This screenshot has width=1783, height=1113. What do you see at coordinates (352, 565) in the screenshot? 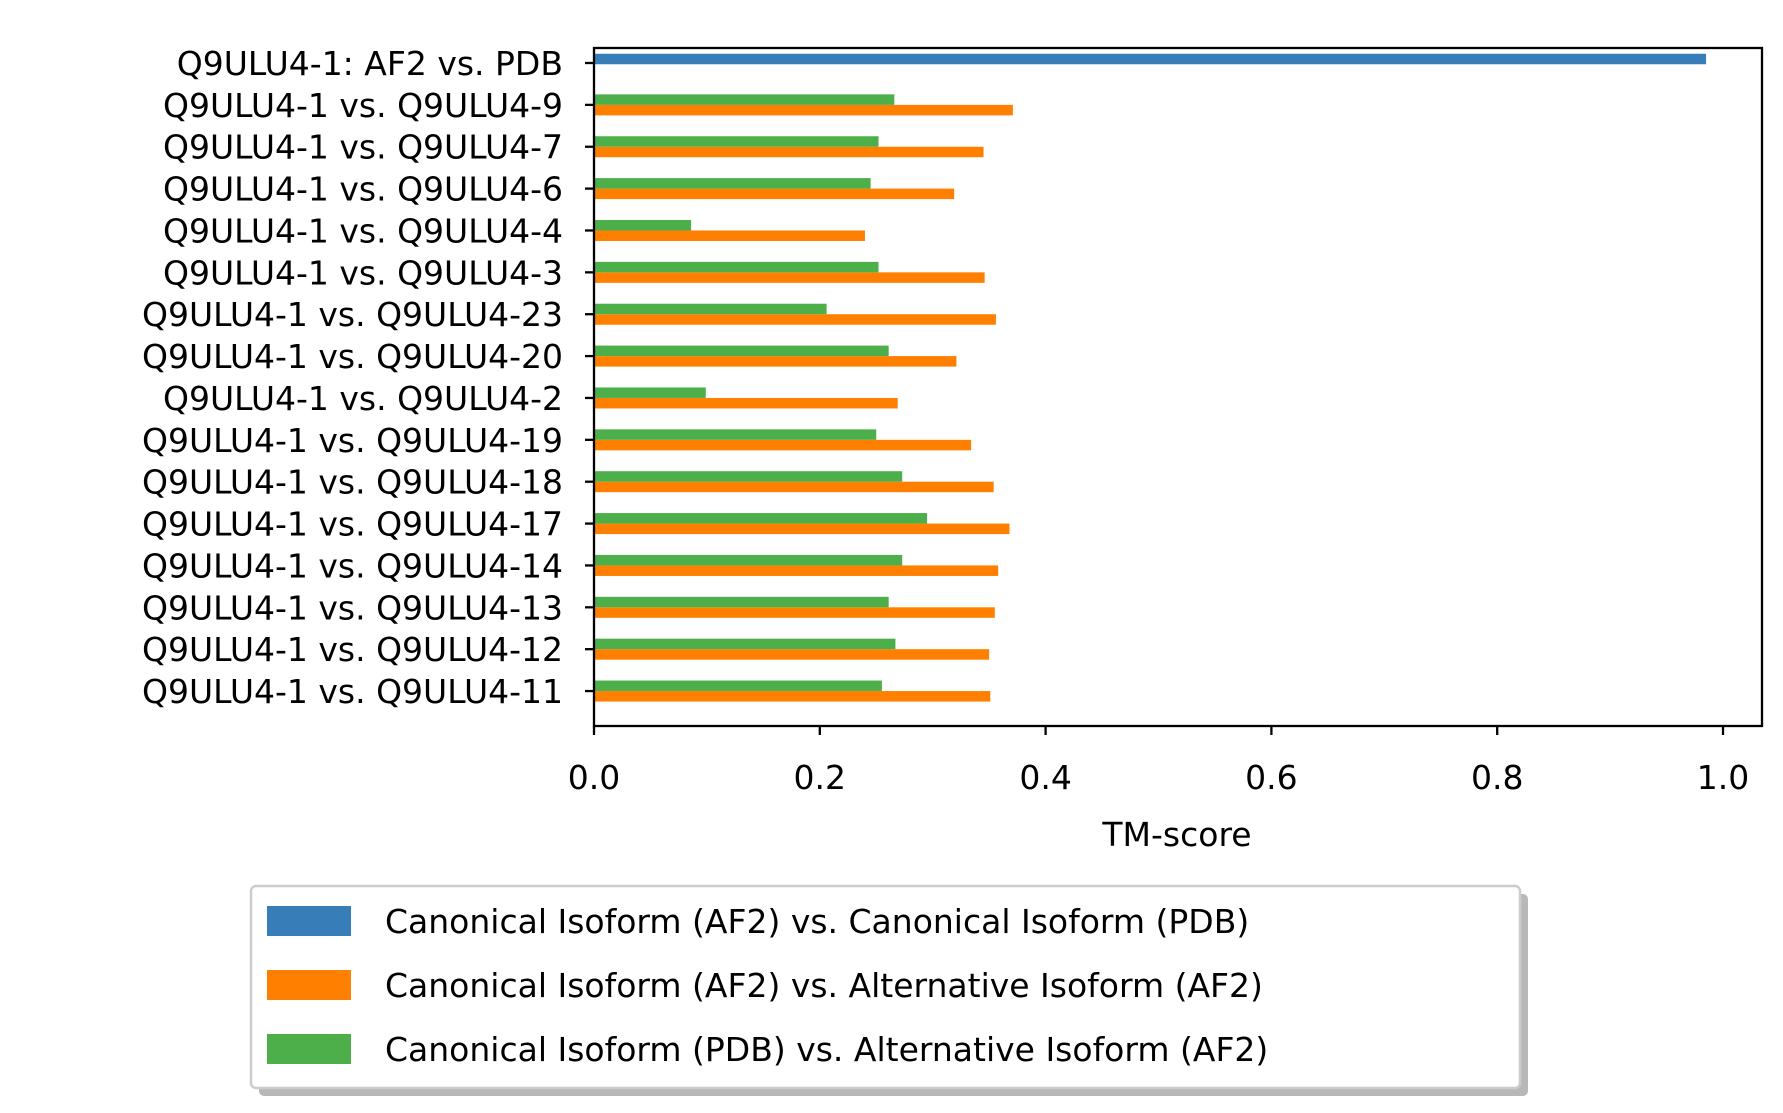
I see `y-tick-label: Q9ULU4-1 vs. Q9ULU4-14` at bounding box center [352, 565].